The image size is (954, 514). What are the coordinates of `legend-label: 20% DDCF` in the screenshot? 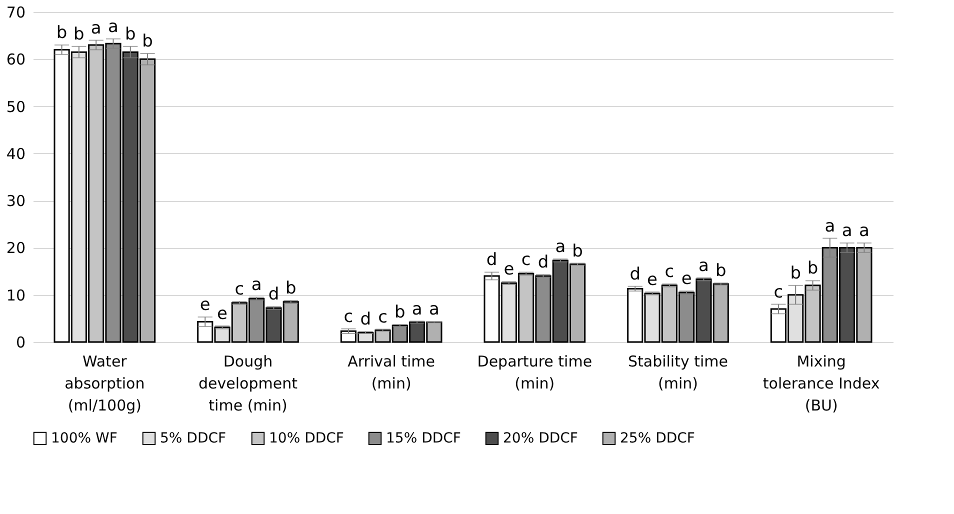 It's located at (540, 438).